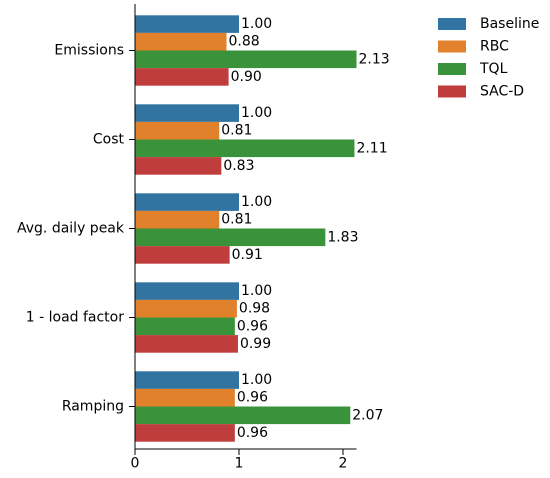  What do you see at coordinates (236, 131) in the screenshot?
I see `value-label-cost-rbc: 0.81` at bounding box center [236, 131].